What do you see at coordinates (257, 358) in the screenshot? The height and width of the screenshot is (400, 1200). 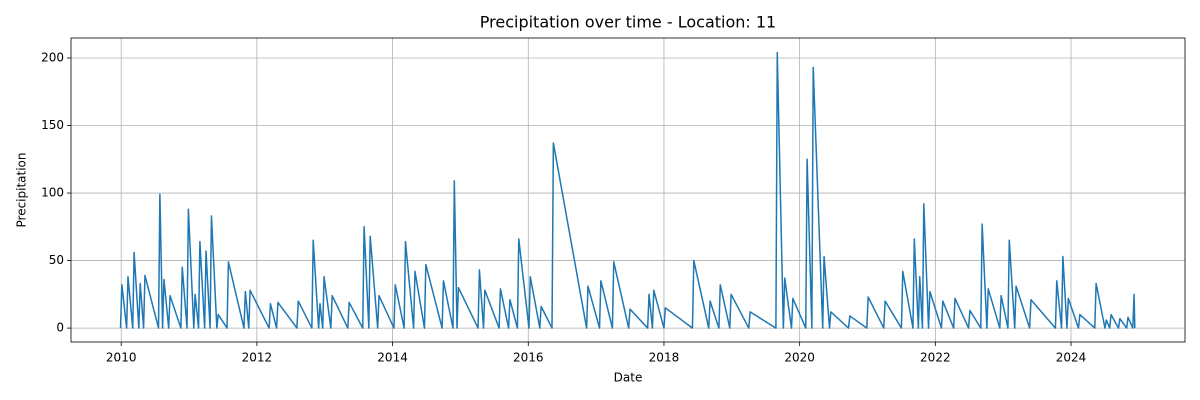 I see `x-tick-label: 2012` at bounding box center [257, 358].